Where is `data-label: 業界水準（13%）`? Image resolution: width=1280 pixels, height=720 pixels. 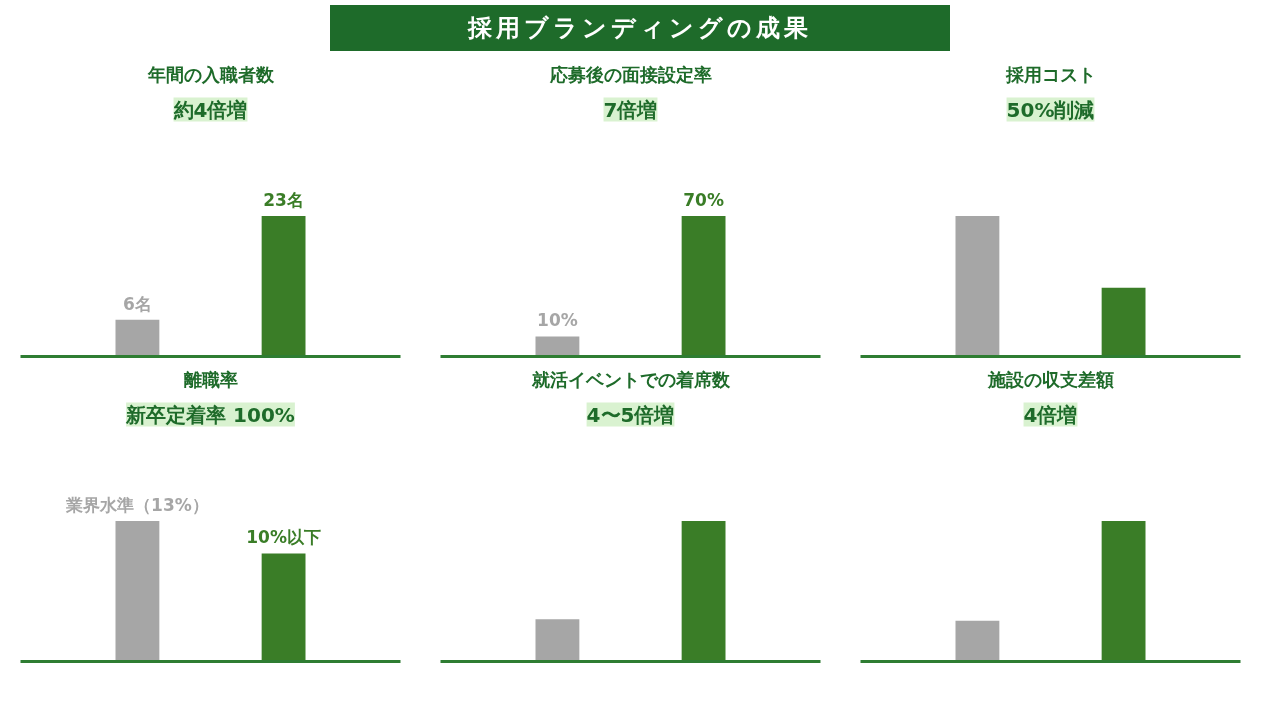
data-label: 業界水準（13%） is located at coordinates (137, 504).